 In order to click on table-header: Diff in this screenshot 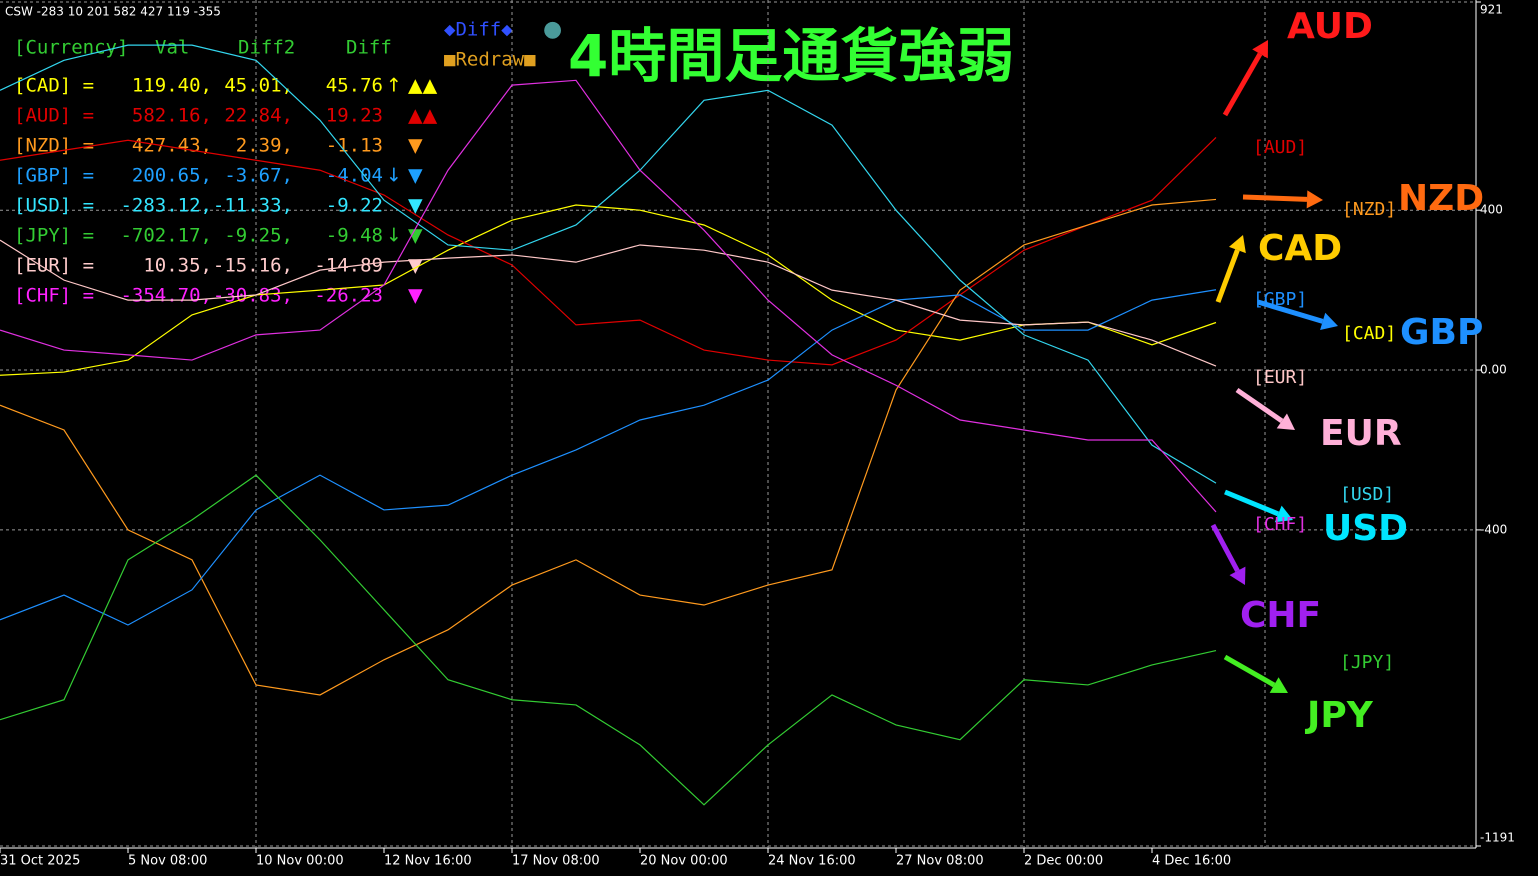, I will do `click(369, 48)`.